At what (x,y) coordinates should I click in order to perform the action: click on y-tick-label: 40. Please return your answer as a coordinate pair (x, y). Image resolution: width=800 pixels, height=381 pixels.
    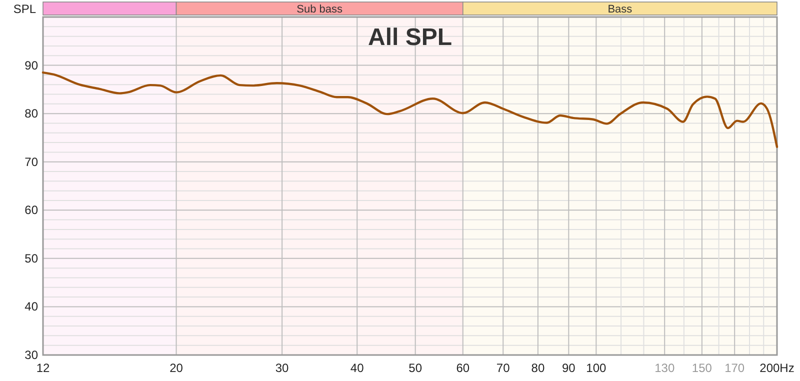
    Looking at the image, I should click on (31, 307).